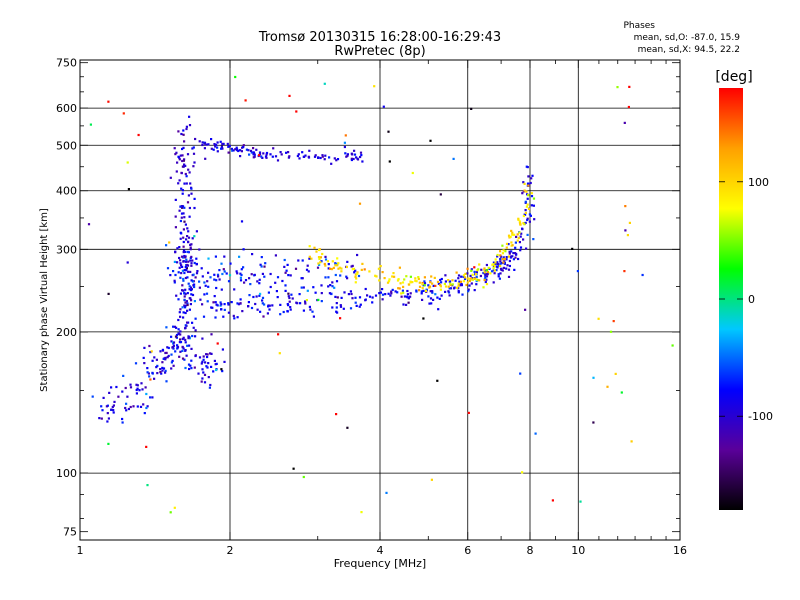 Image resolution: width=800 pixels, height=600 pixels. Describe the element at coordinates (66, 191) in the screenshot. I see `y-tick-label: 400` at that location.